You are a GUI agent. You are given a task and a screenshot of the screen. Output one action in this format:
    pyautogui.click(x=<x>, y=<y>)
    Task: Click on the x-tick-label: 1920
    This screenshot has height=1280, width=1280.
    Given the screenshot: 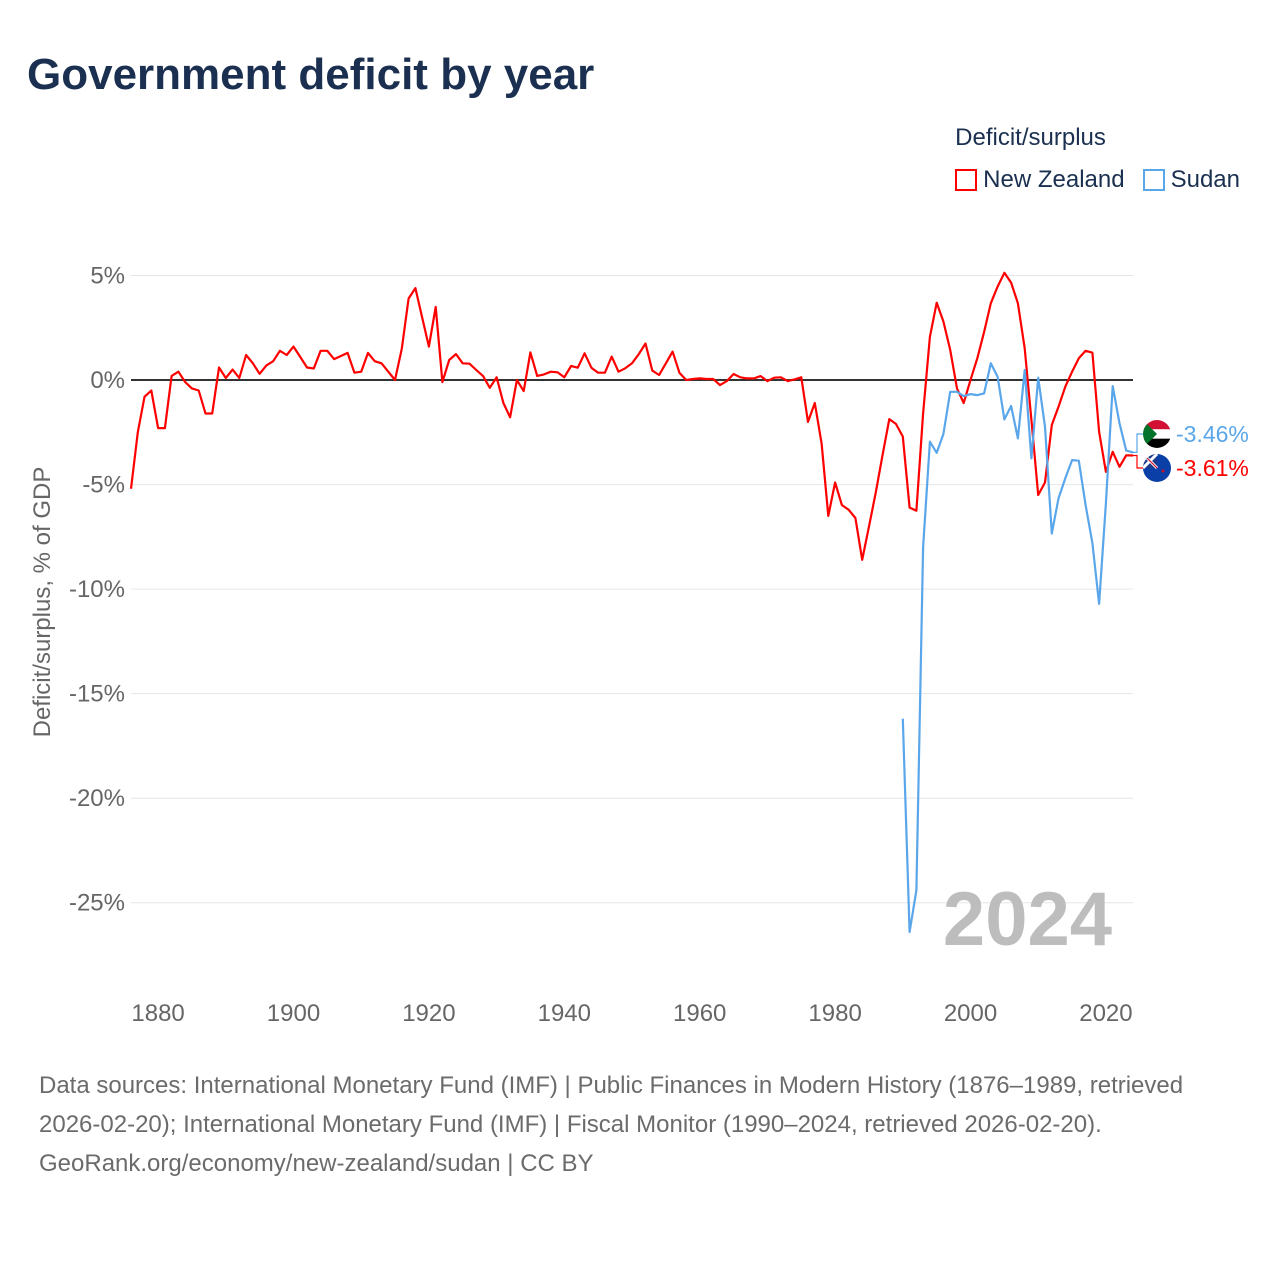 What is the action you would take?
    pyautogui.click(x=428, y=1013)
    